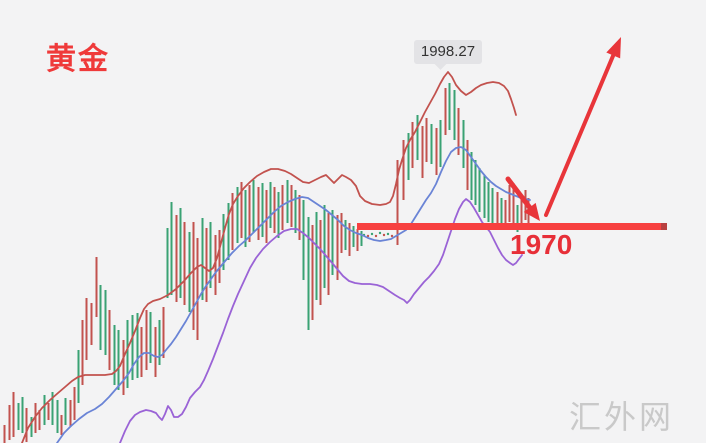 The image size is (706, 443). Describe the element at coordinates (512, 226) in the screenshot. I see `support-line` at that location.